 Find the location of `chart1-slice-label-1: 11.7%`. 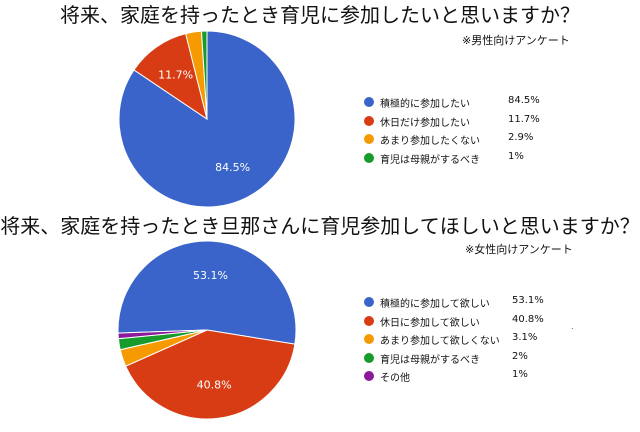

chart1-slice-label-1: 11.7% is located at coordinates (175, 74).